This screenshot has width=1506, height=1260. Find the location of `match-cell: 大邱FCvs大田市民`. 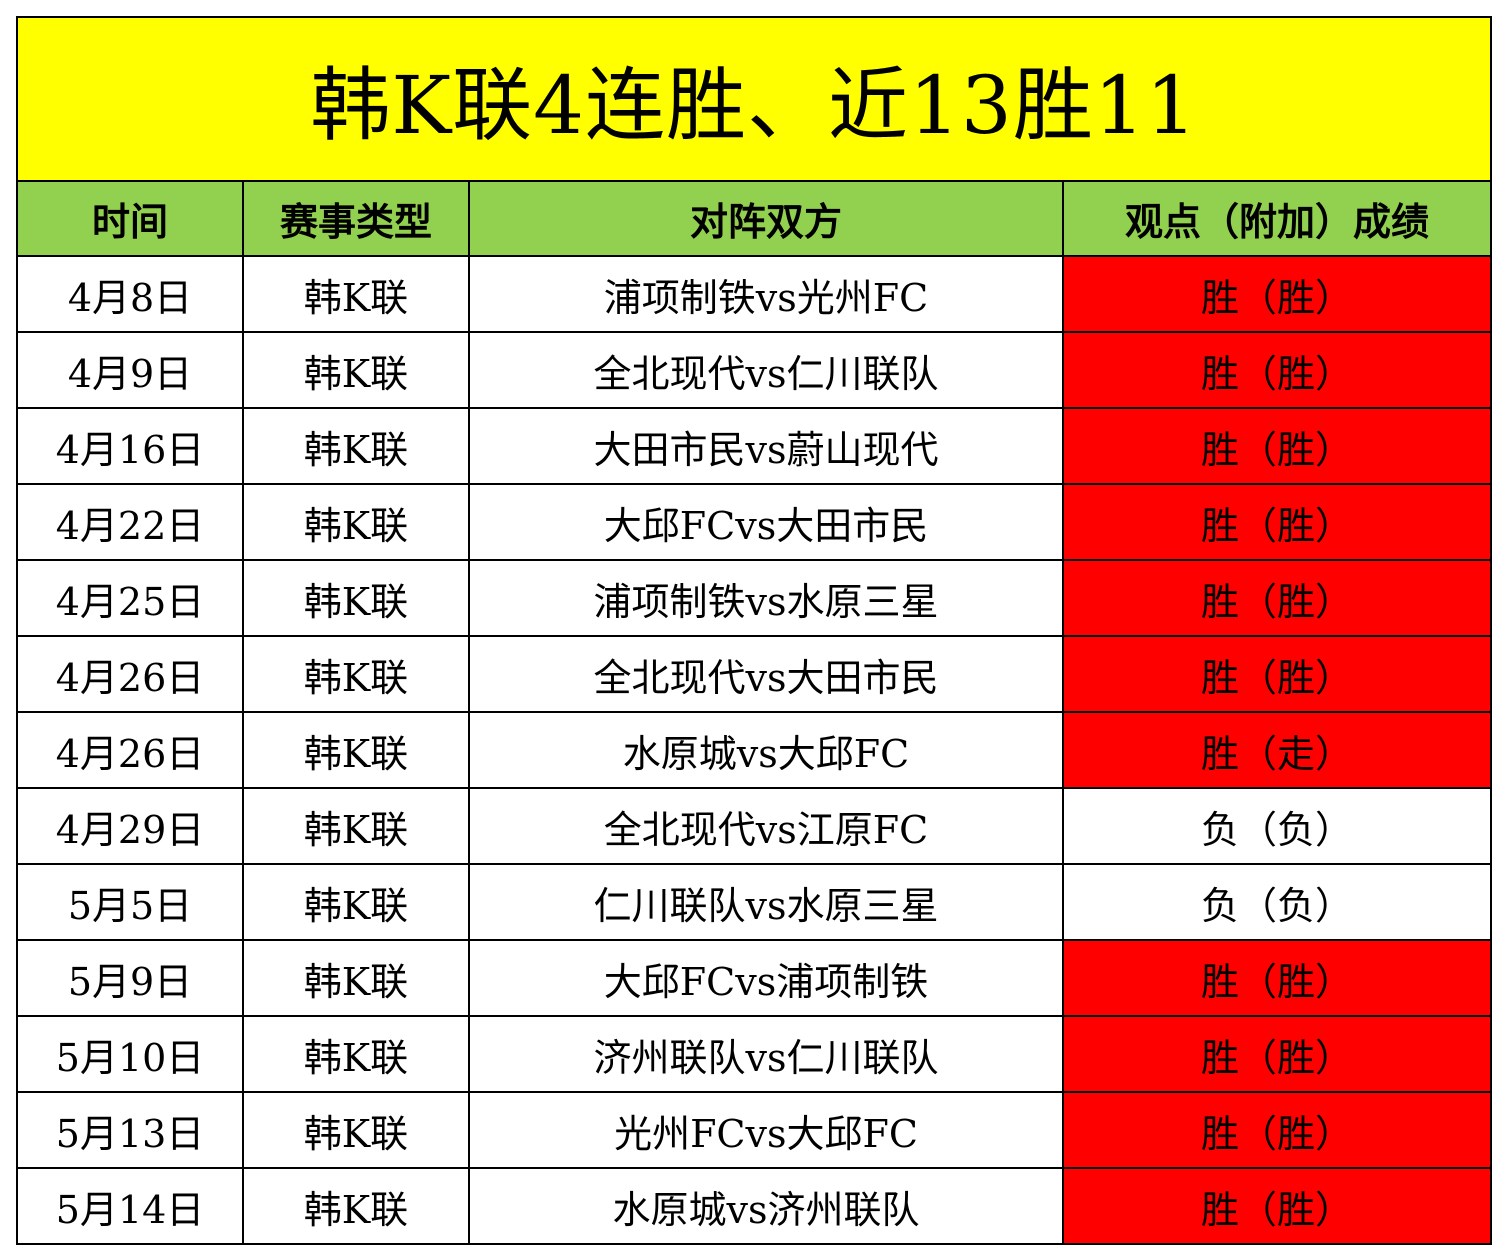

match-cell: 大邱FCvs大田市民 is located at coordinates (766, 522).